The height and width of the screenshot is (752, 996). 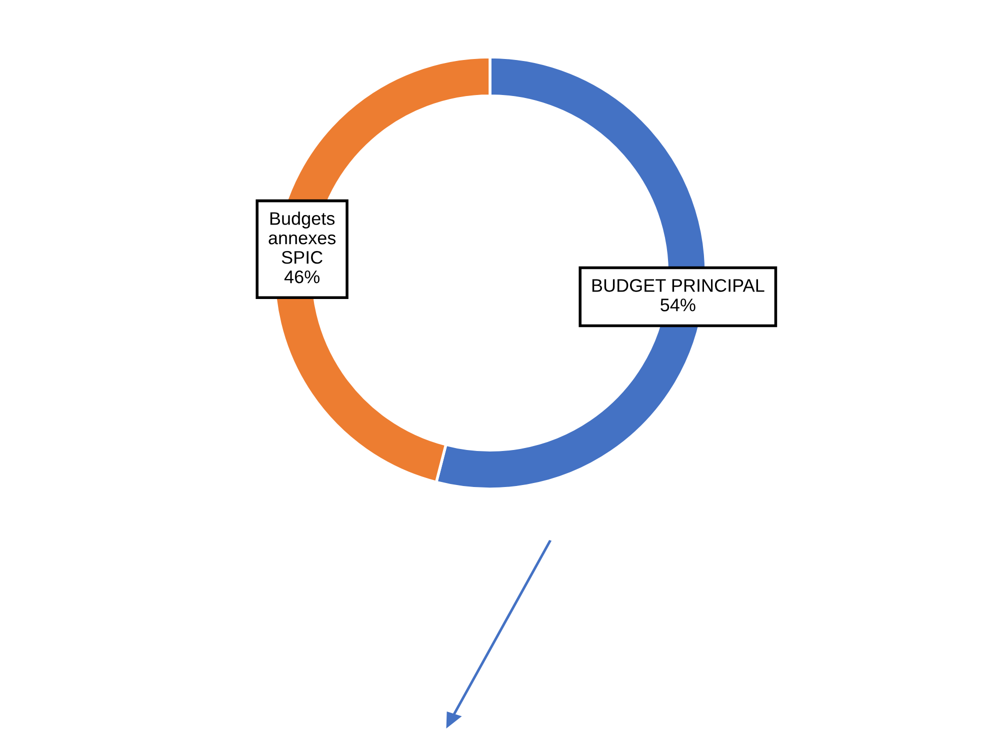 What do you see at coordinates (302, 277) in the screenshot?
I see `data-label: 46%` at bounding box center [302, 277].